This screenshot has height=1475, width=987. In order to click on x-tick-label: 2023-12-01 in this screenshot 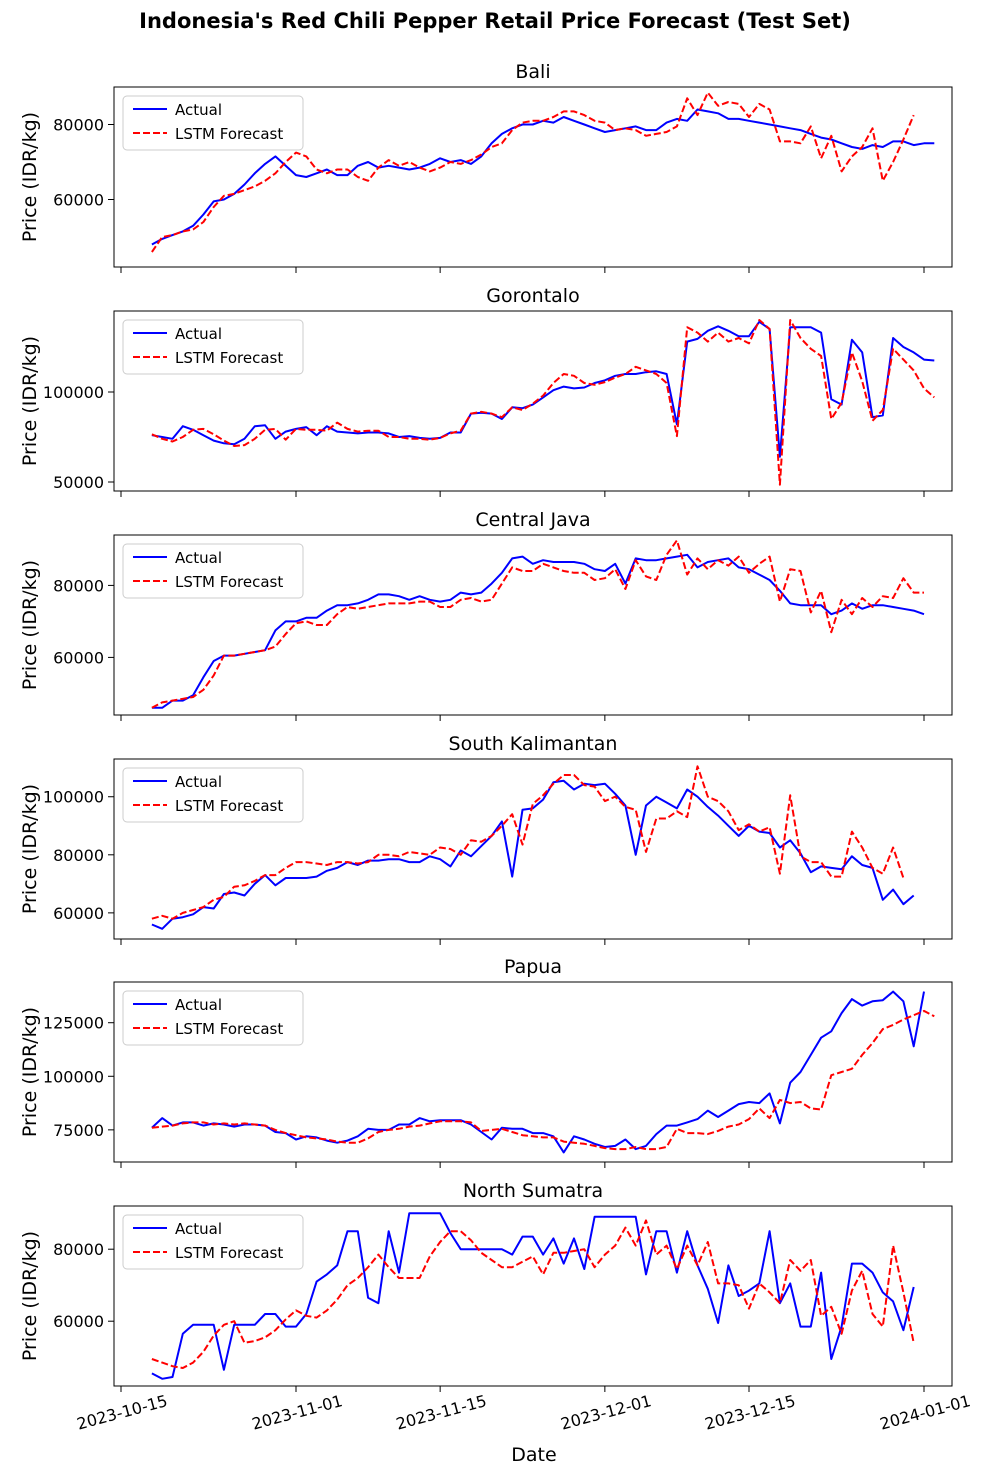, I will do `click(606, 1412)`.